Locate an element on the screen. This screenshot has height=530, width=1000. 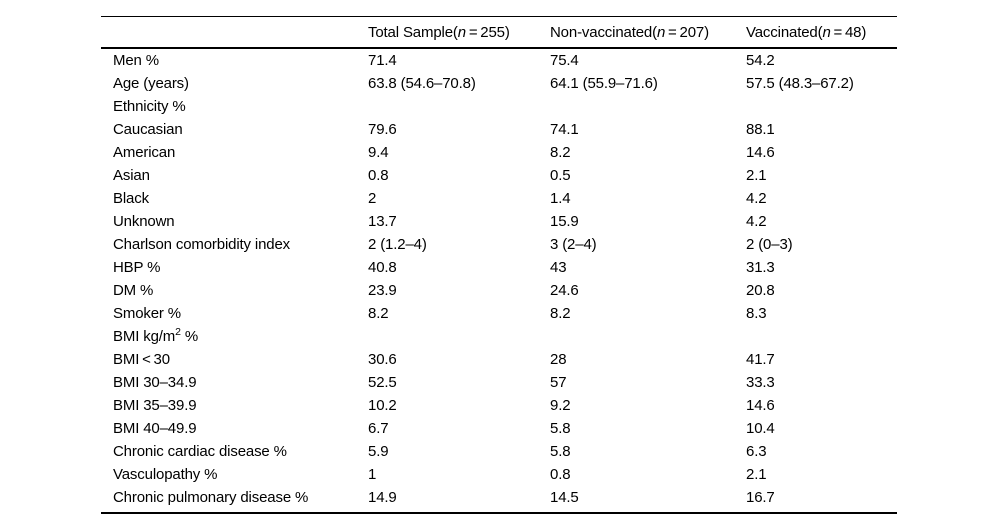
cell-value: 24.6 is located at coordinates (564, 290).